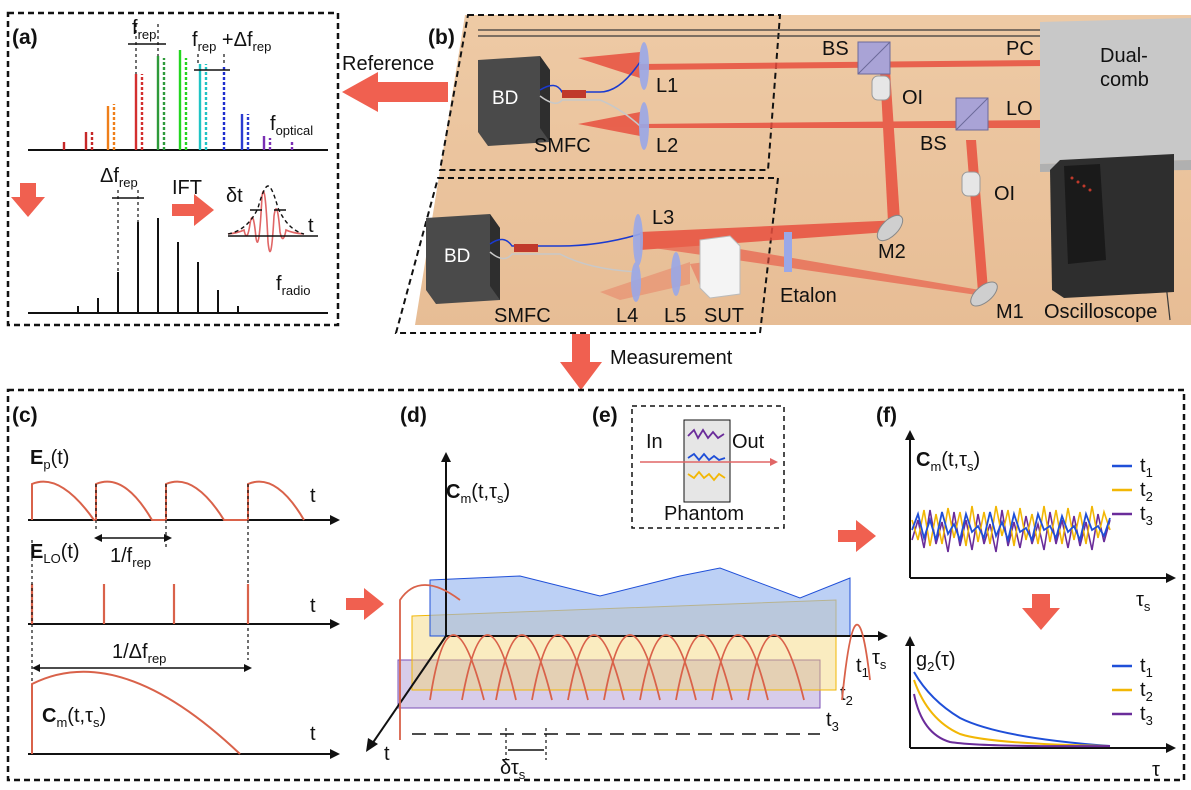 The height and width of the screenshot is (790, 1191). What do you see at coordinates (140, 604) in the screenshot?
I see `elo-pulses` at bounding box center [140, 604].